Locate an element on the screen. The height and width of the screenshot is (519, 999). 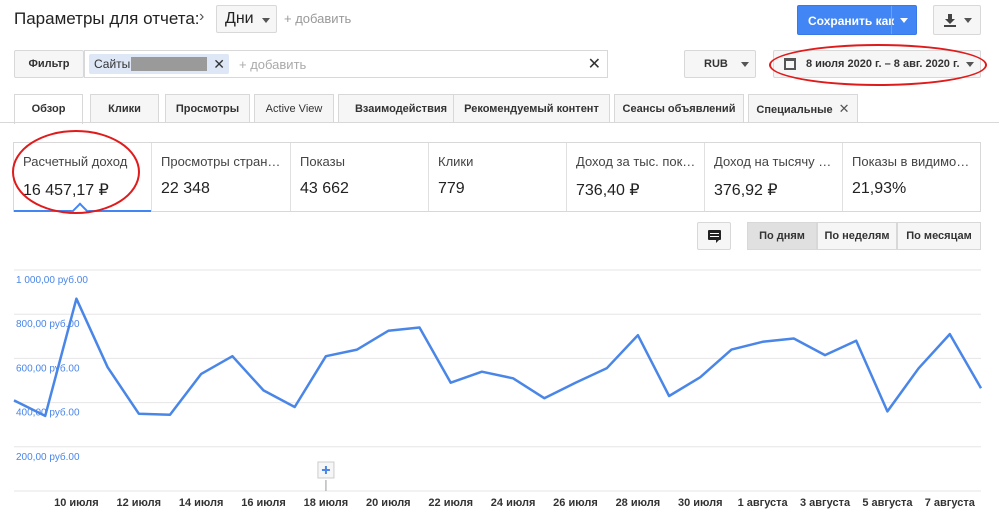
filter-input: Сайты ✕ + добавить ✕ is located at coordinates (346, 64).